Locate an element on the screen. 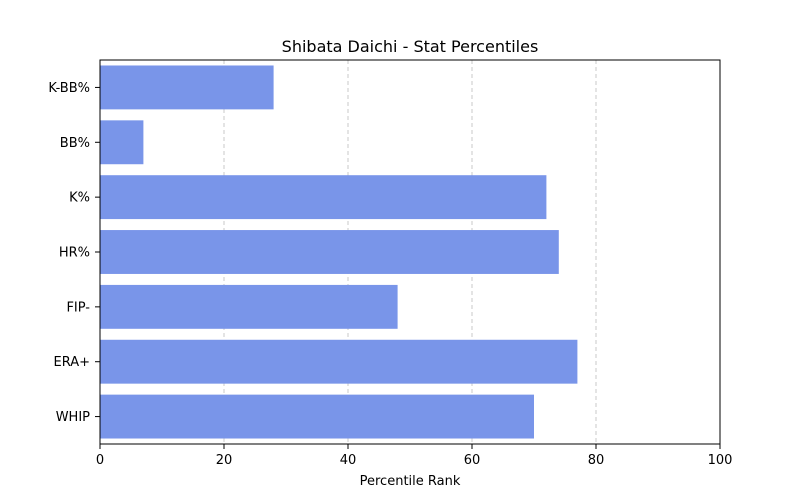  x-tick-label: 20 is located at coordinates (224, 460).